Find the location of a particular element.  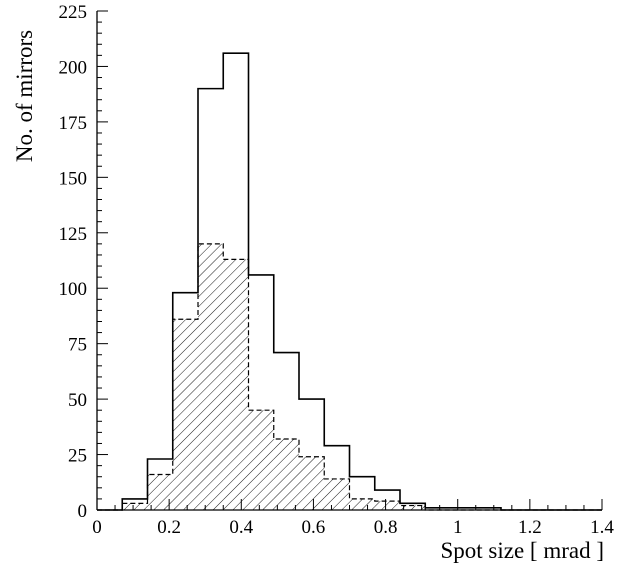

x-tick-label: 0 is located at coordinates (97, 527).